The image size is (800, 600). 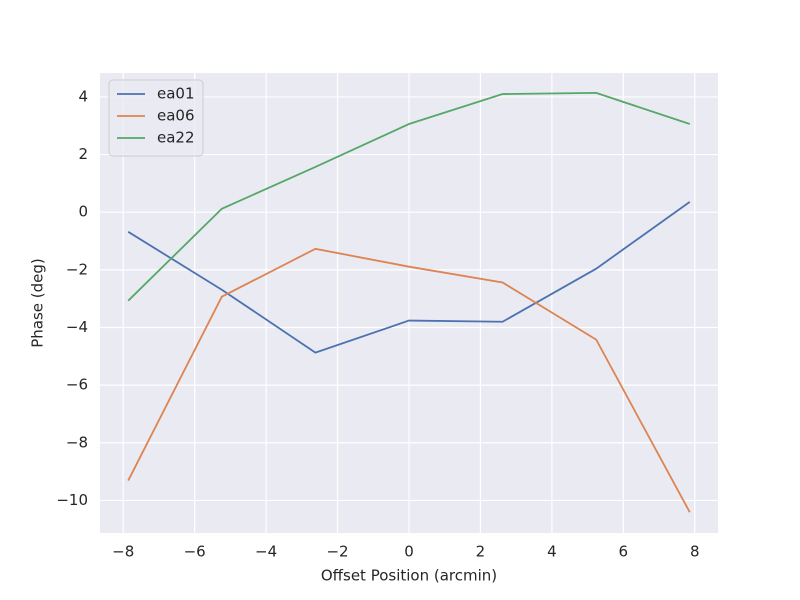 What do you see at coordinates (83, 154) in the screenshot?
I see `y-tick-label: 2` at bounding box center [83, 154].